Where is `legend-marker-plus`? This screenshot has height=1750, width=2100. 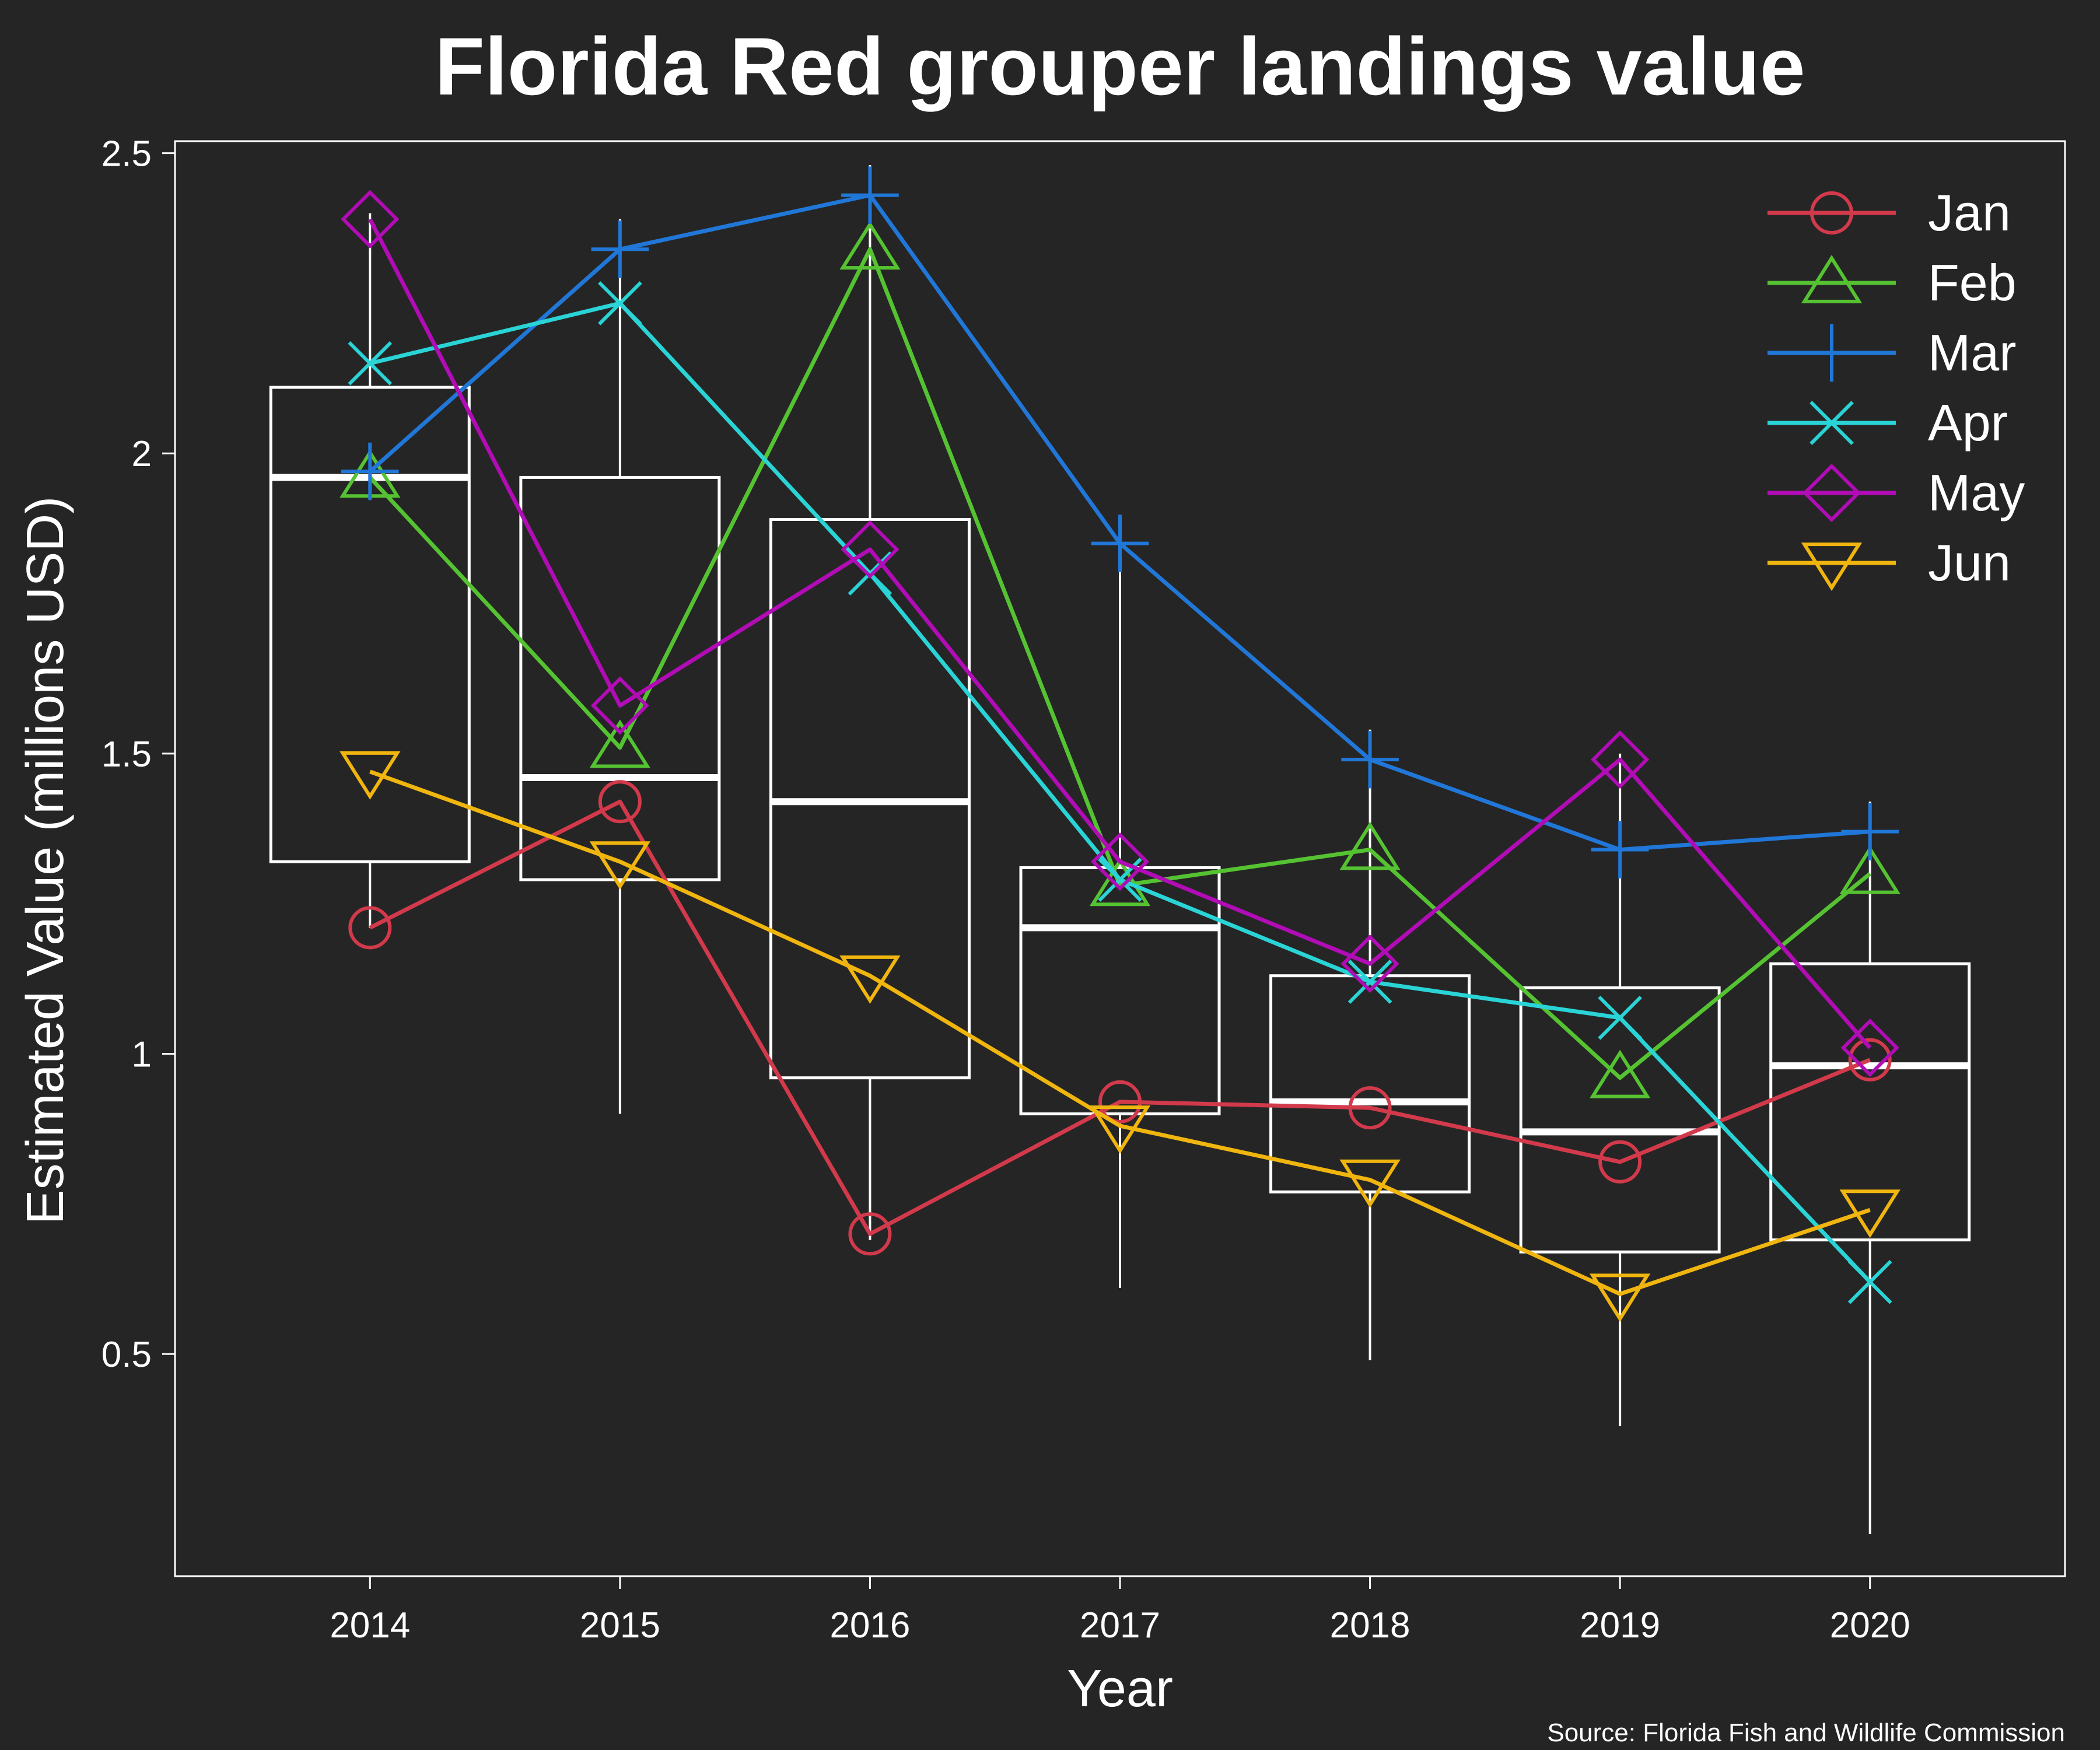
legend-marker-plus is located at coordinates (1832, 353).